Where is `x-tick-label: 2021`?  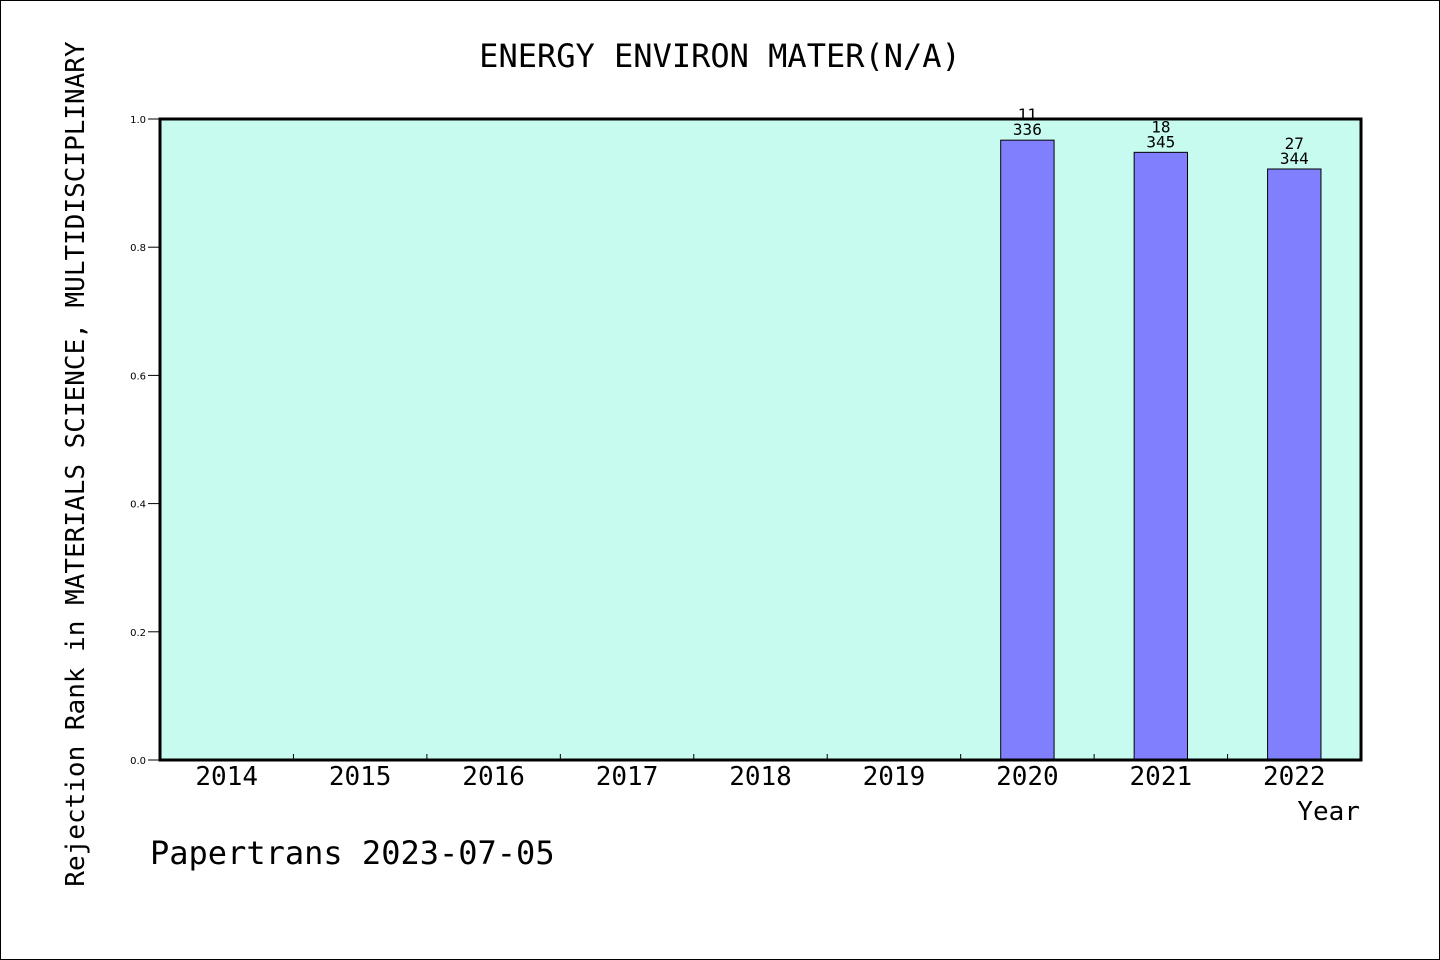
x-tick-label: 2021 is located at coordinates (1161, 777).